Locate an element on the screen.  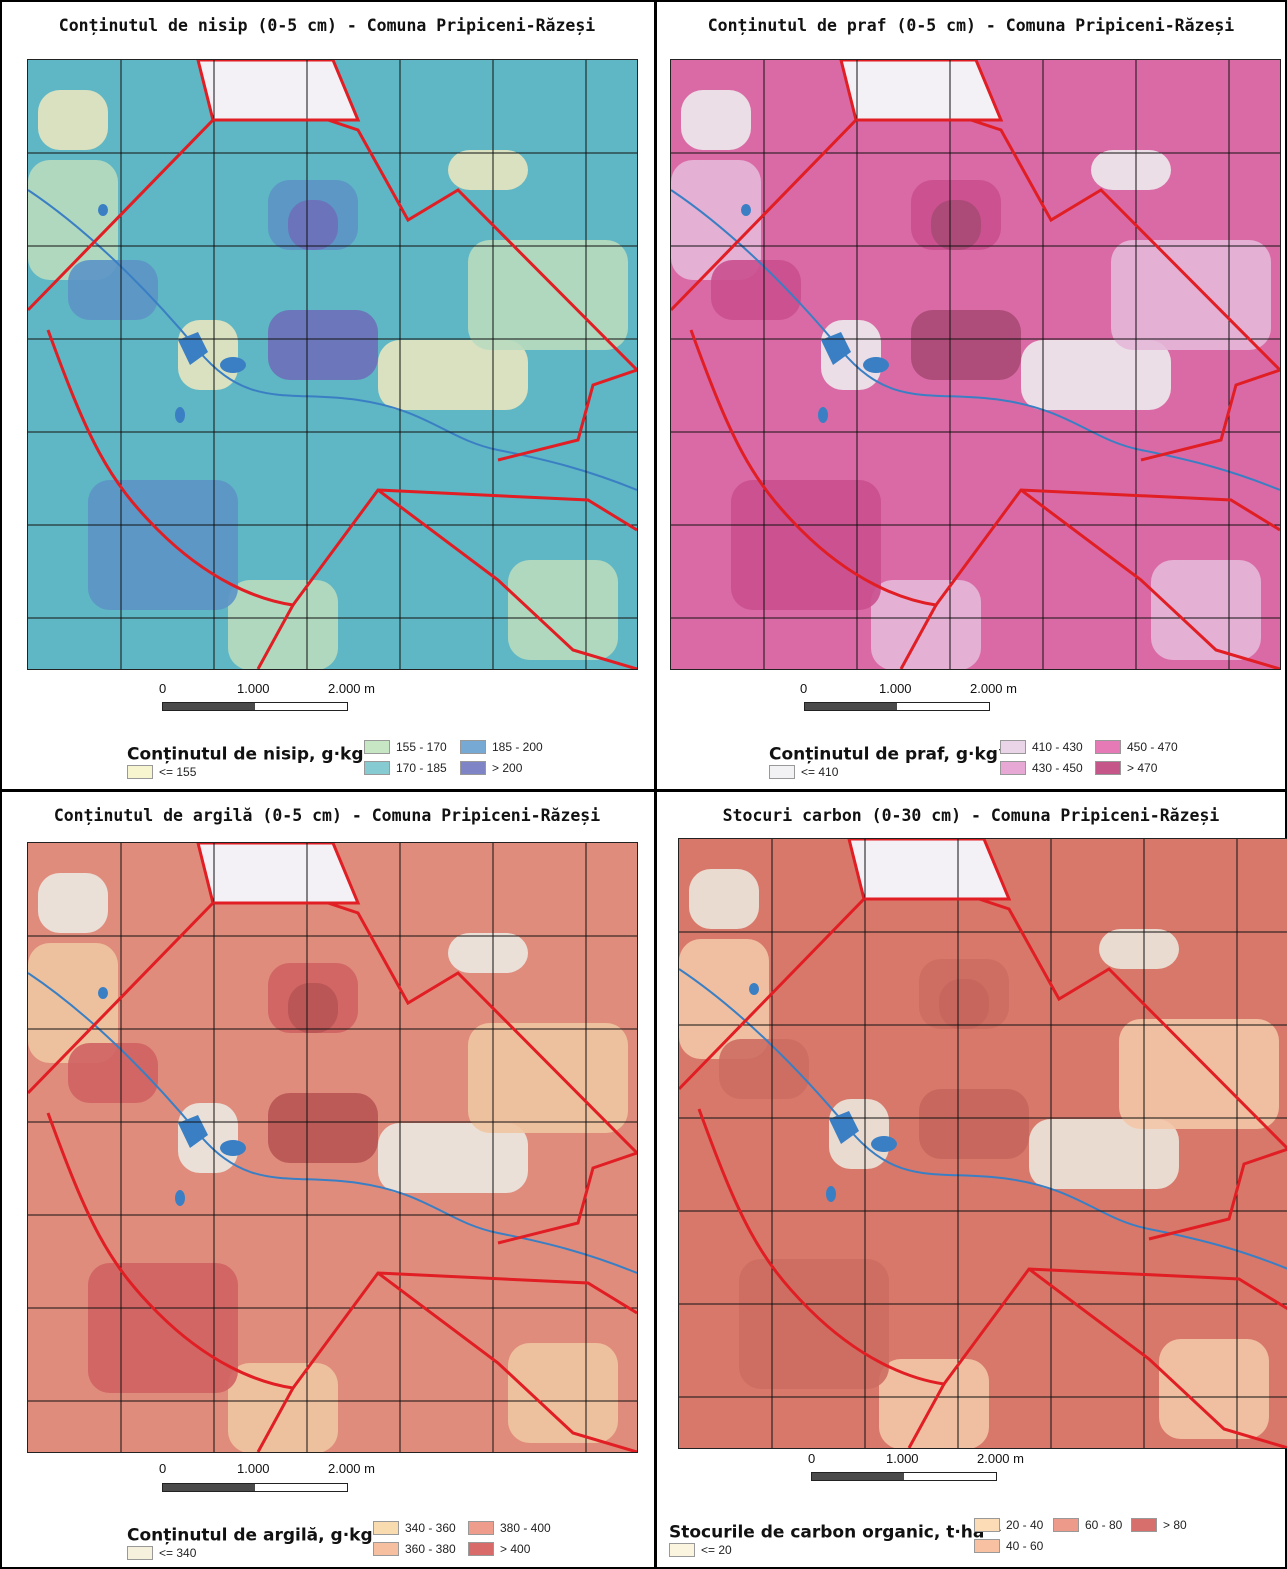
legend-title: Stocurile de carbon organic, t·ha−1 is located at coordinates (835, 1532).